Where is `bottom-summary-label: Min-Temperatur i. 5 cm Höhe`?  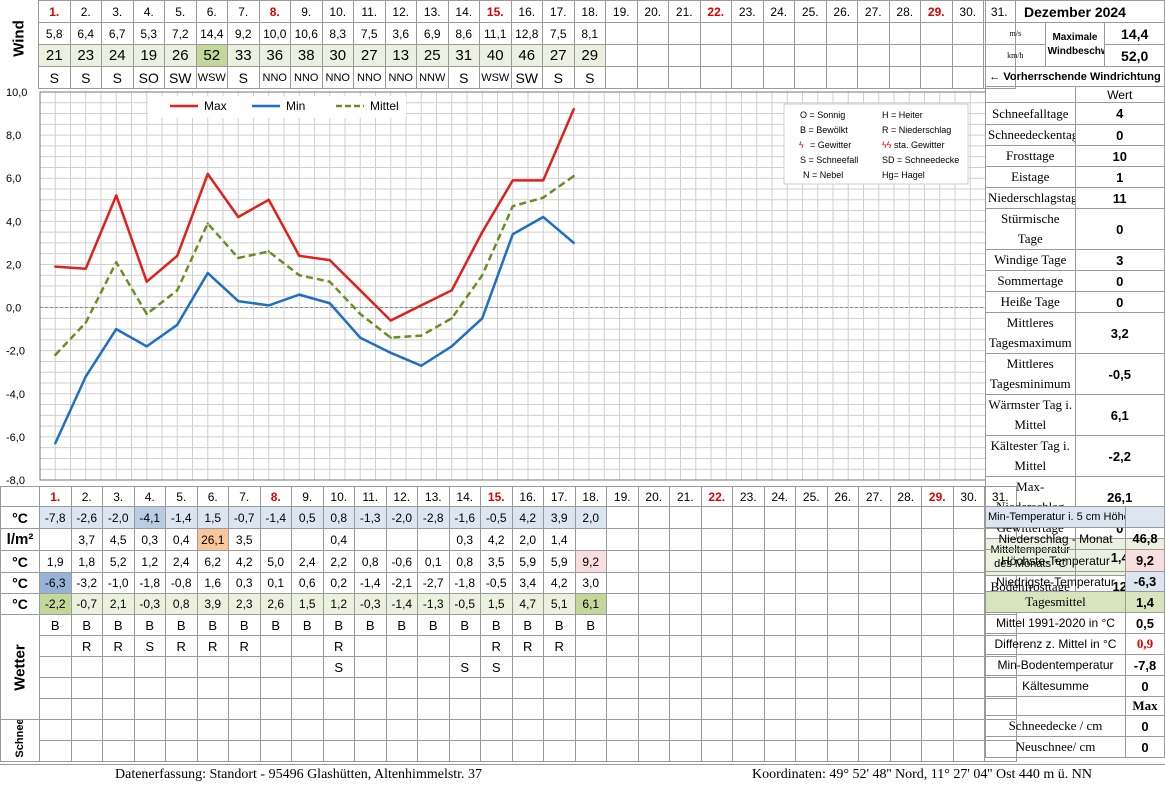 bottom-summary-label: Min-Temperatur i. 5 cm Höhe is located at coordinates (1055, 517).